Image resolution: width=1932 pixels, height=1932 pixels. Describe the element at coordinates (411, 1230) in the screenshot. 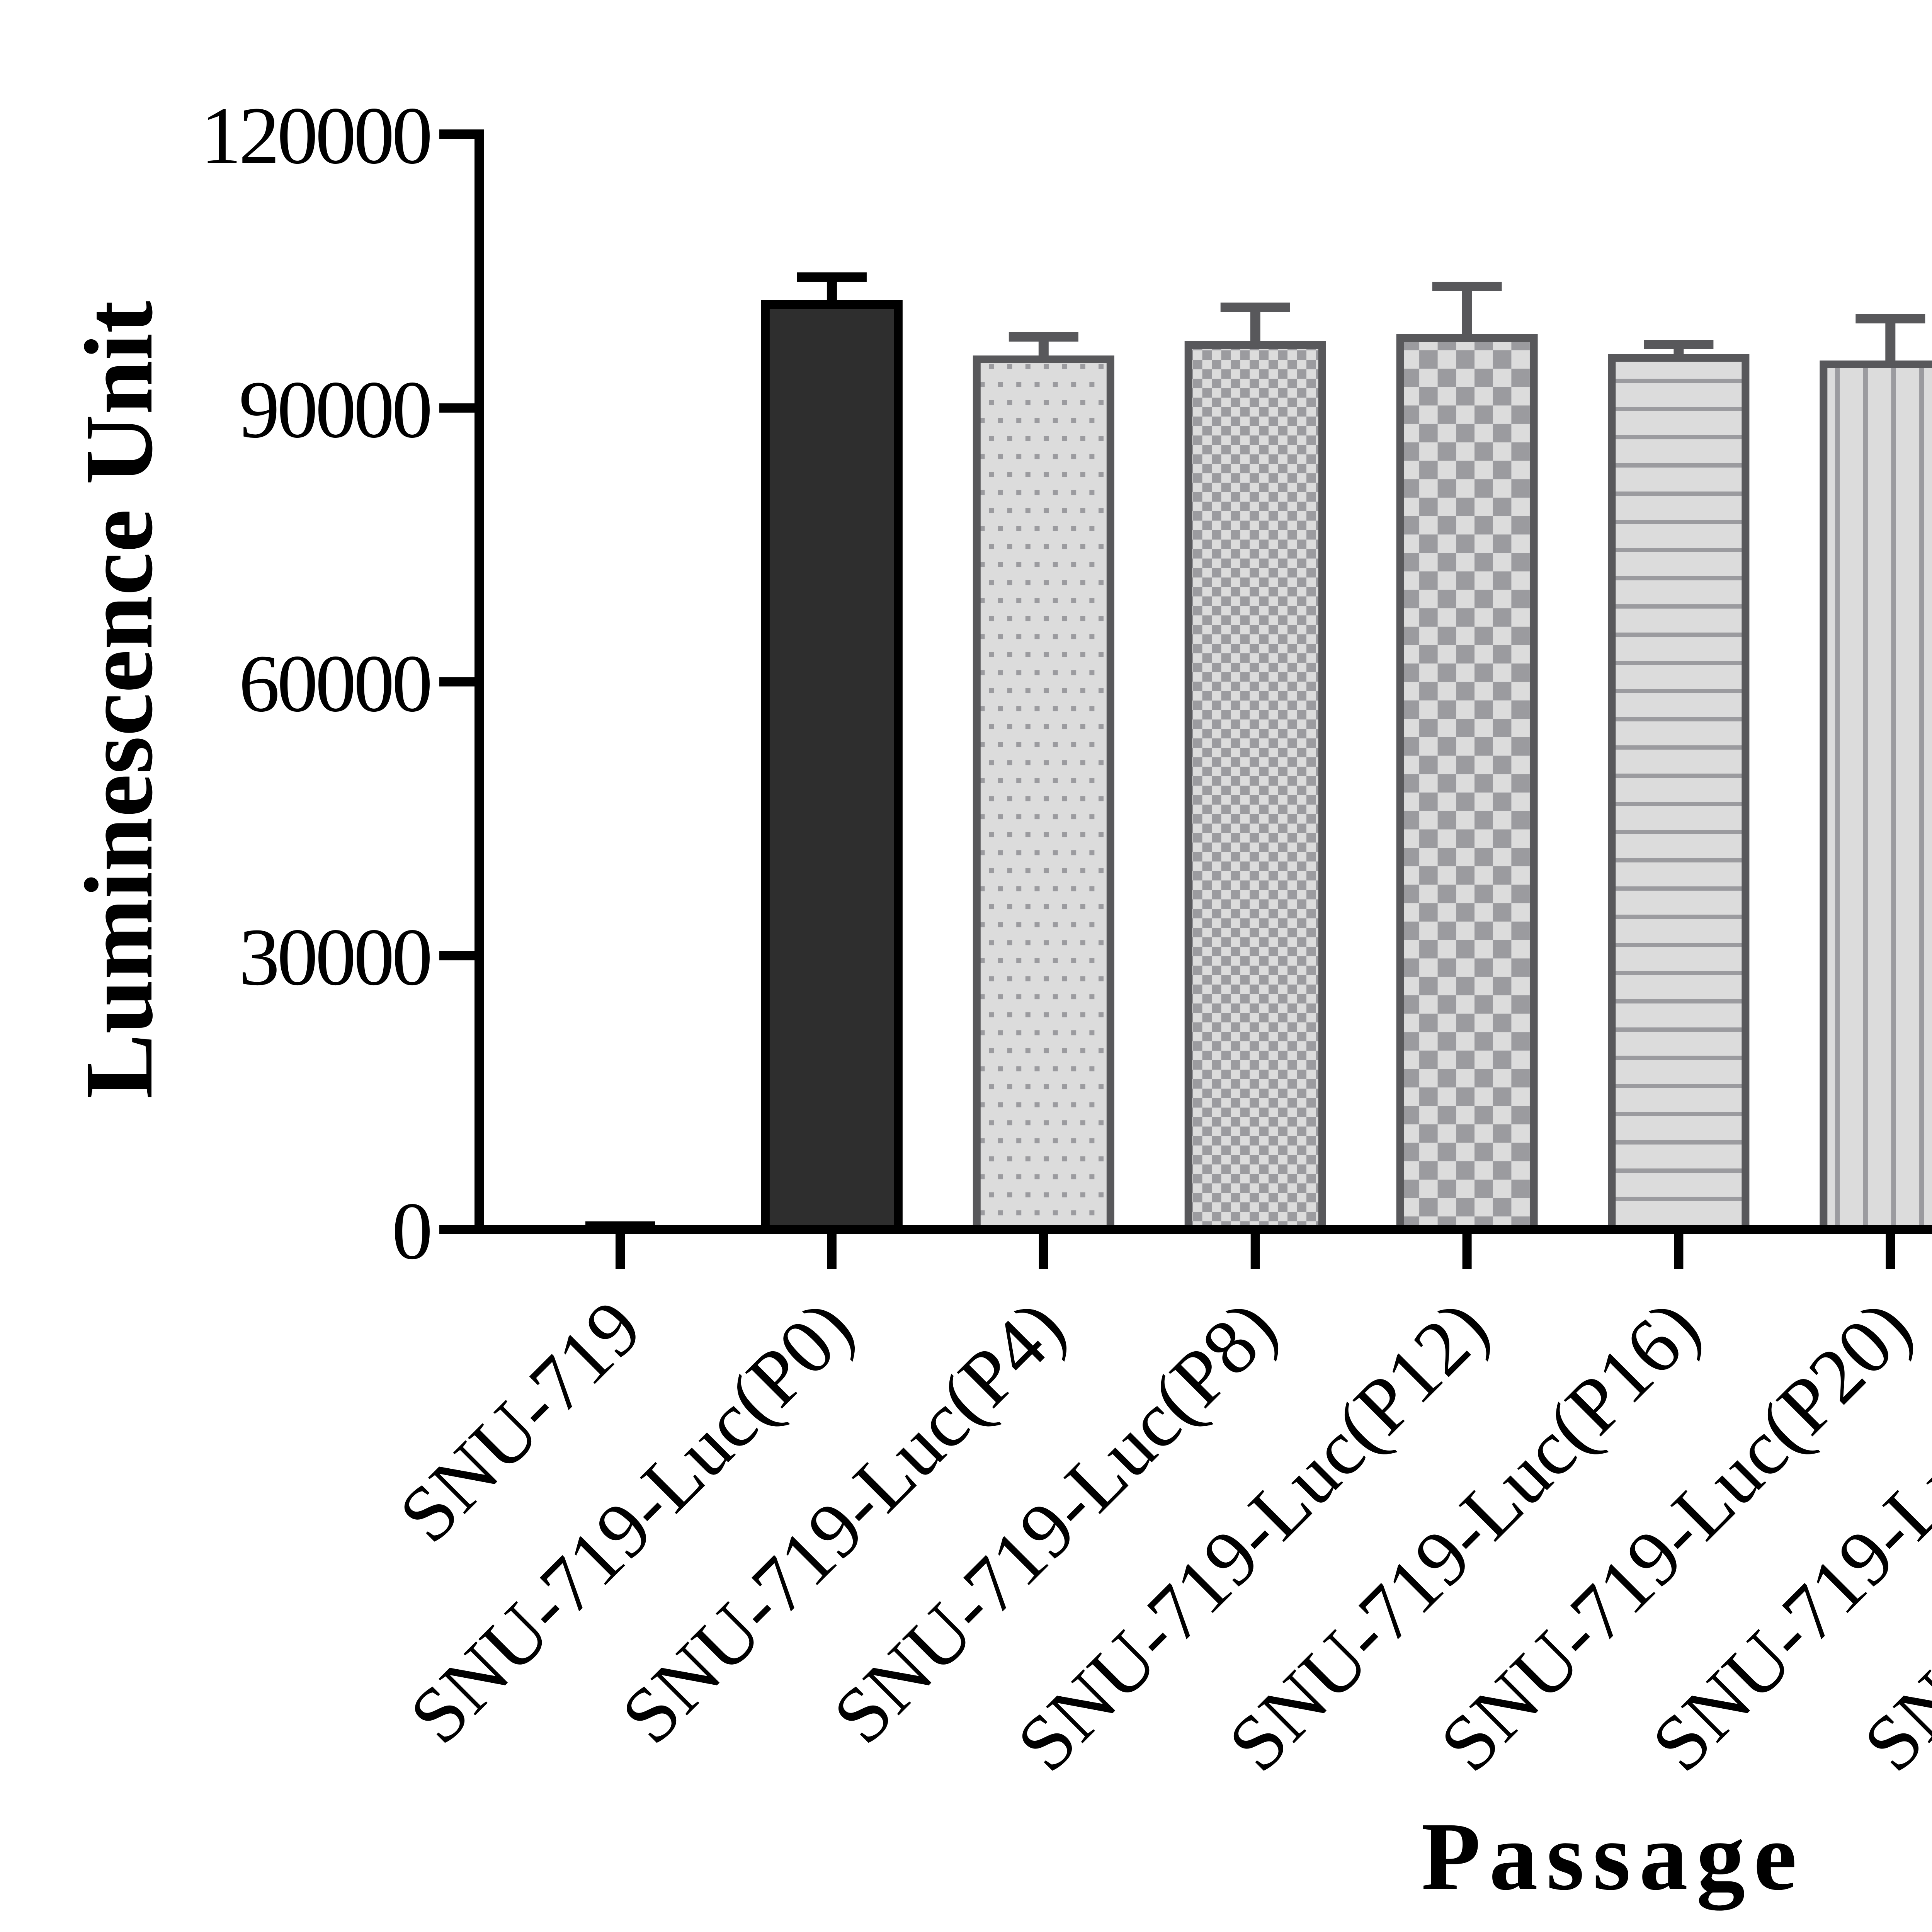

I see `svg-text: 0` at that location.